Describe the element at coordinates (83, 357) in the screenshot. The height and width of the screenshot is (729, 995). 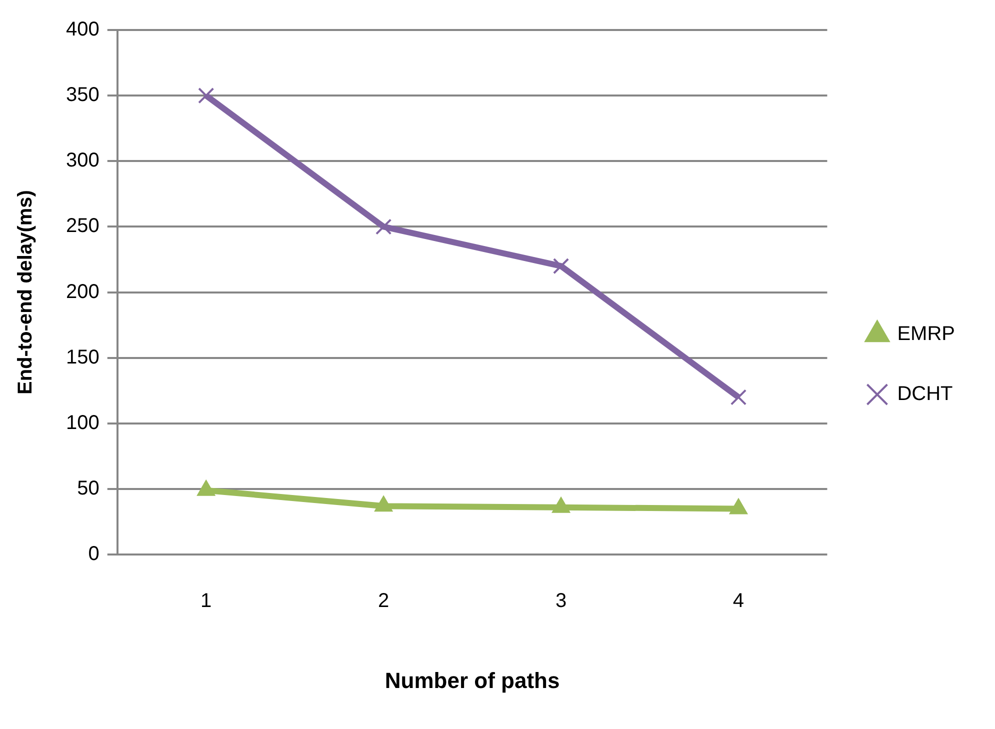
I see `y-tick-label: 150` at that location.